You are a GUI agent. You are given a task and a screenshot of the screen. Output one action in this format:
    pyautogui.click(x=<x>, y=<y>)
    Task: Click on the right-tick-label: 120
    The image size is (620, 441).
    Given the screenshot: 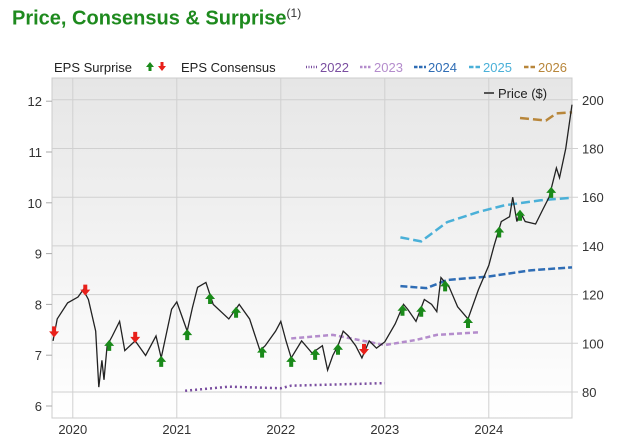 What is the action you would take?
    pyautogui.click(x=593, y=295)
    